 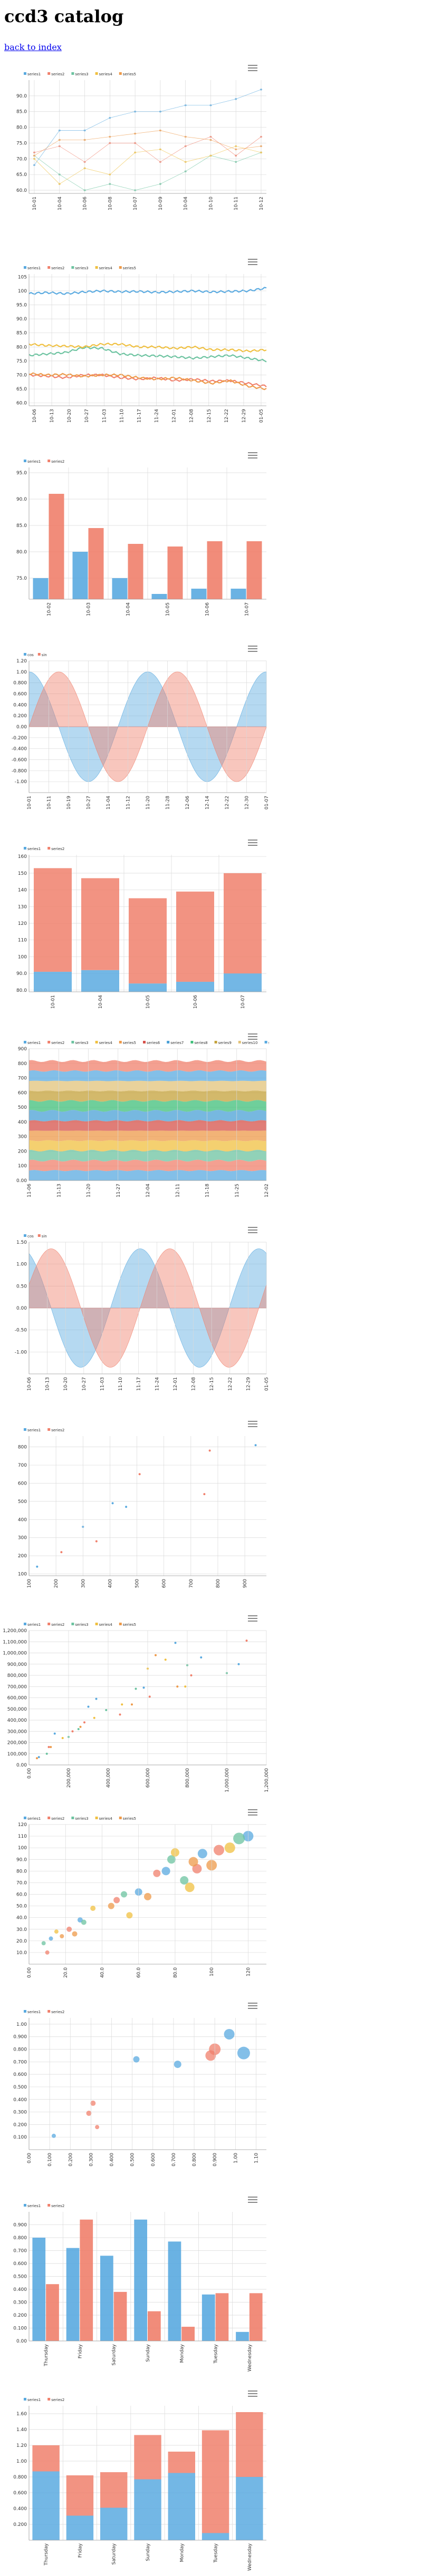 What do you see at coordinates (22, 1122) in the screenshot?
I see `y-tick-label: 400` at bounding box center [22, 1122].